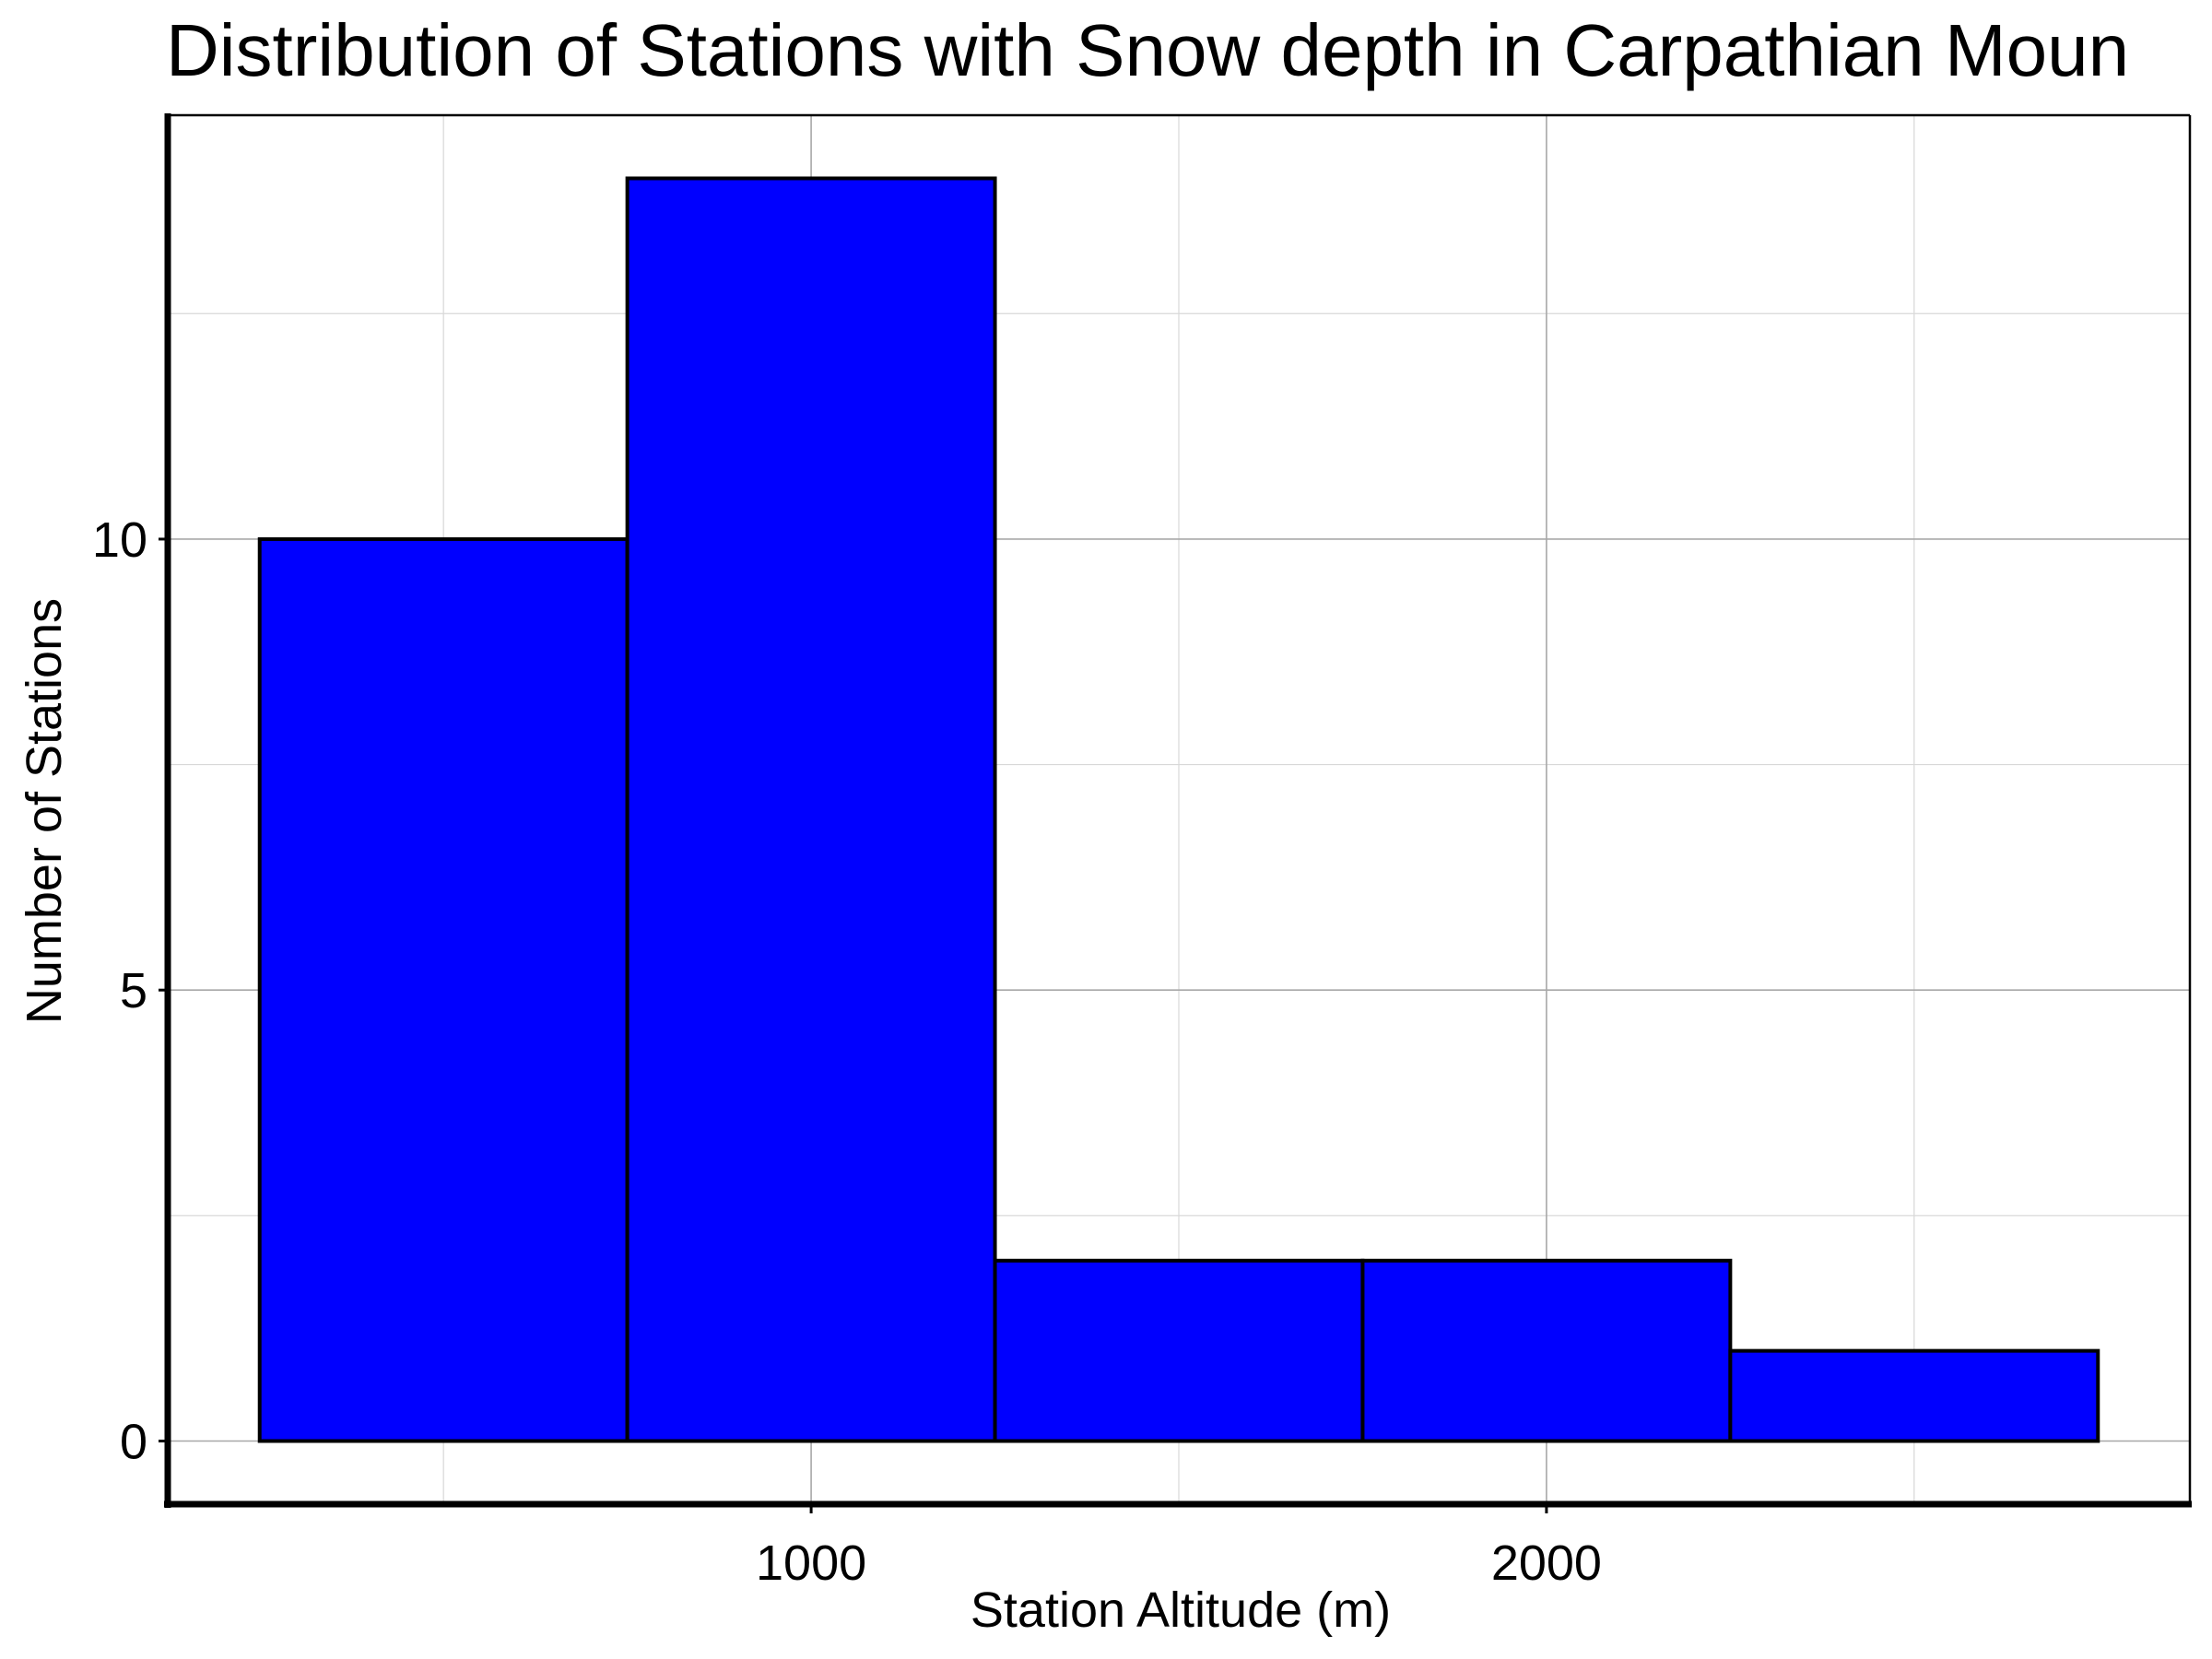 This screenshot has height=1659, width=2212. Describe the element at coordinates (811, 1563) in the screenshot. I see `x-tick-label: 1000` at that location.